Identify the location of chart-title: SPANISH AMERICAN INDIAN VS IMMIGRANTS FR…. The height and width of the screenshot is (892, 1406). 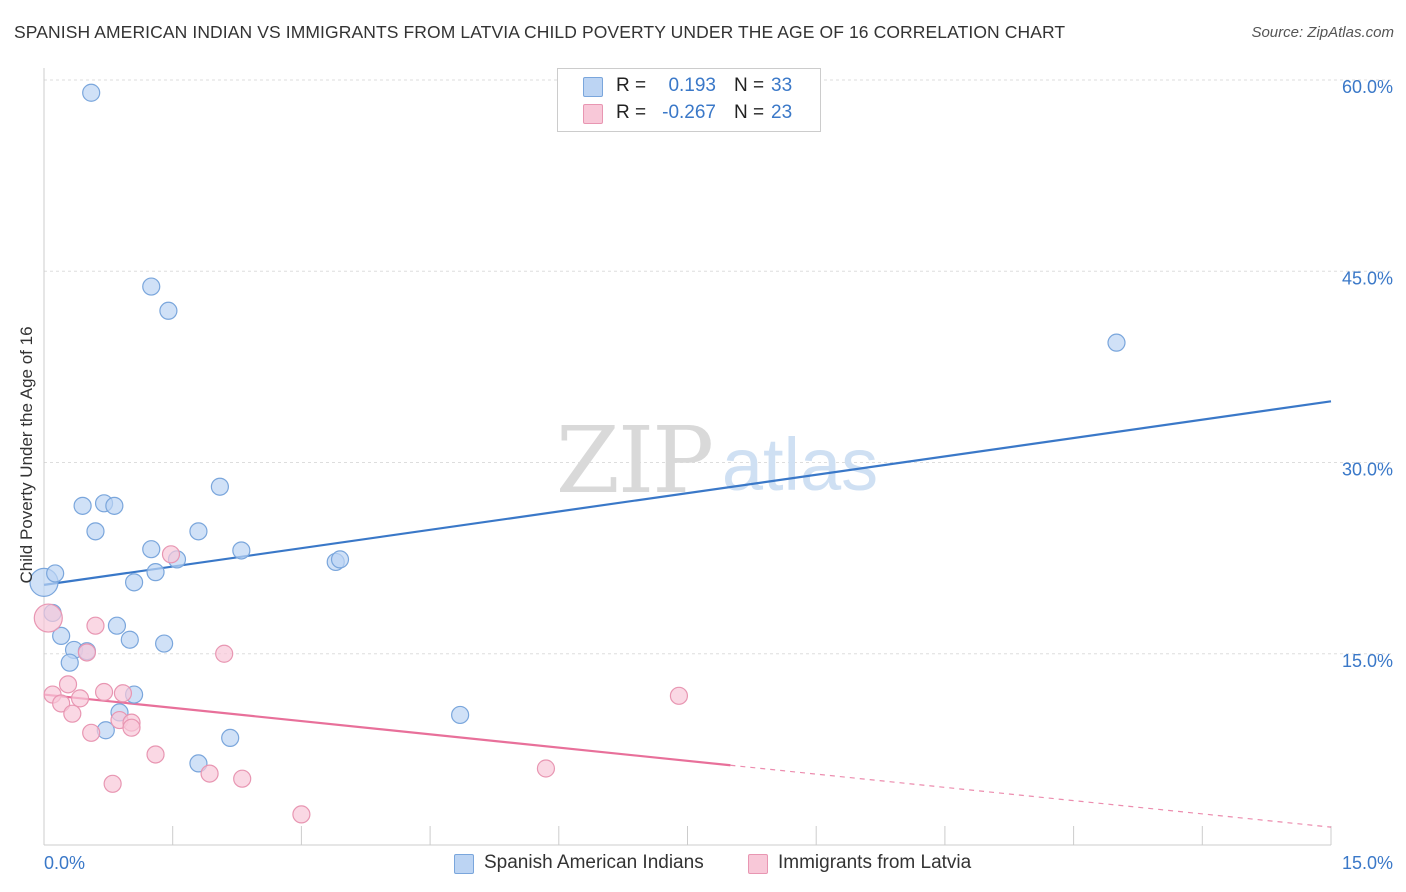
(540, 32).